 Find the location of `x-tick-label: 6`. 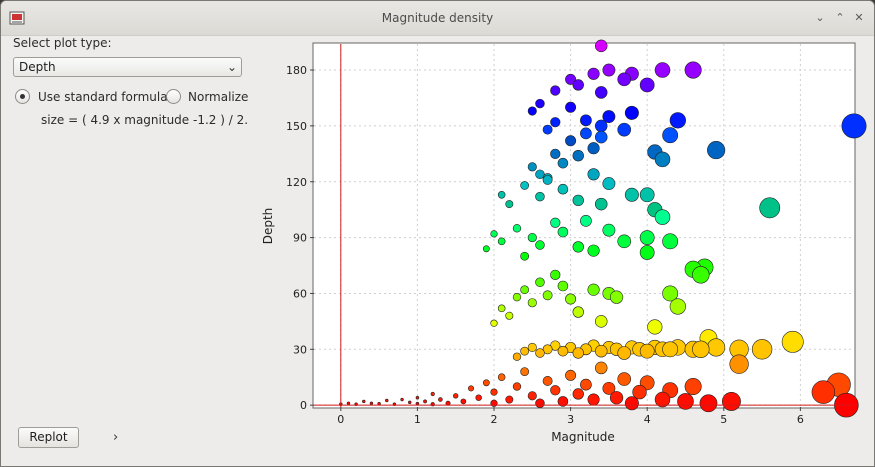

x-tick-label: 6 is located at coordinates (800, 419).